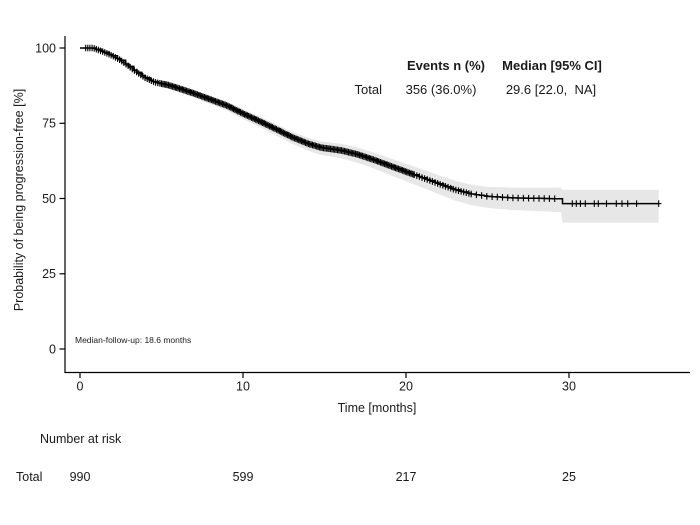 This screenshot has height=525, width=700. Describe the element at coordinates (368, 89) in the screenshot. I see `annotation-row-label: Total` at that location.